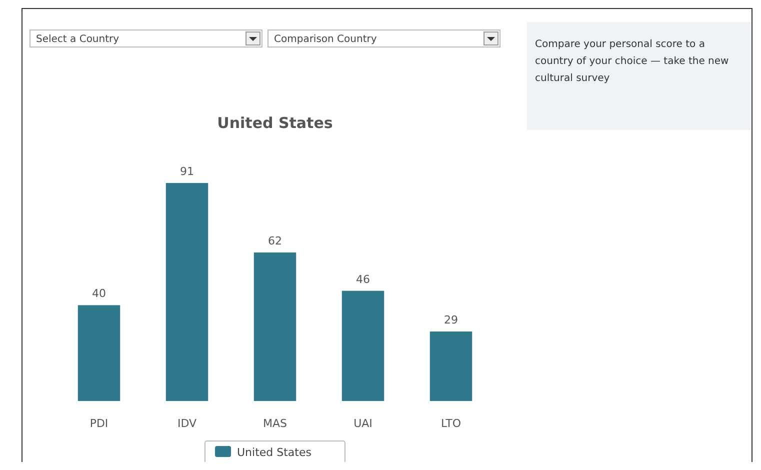  I want to click on chart-title: United States, so click(275, 123).